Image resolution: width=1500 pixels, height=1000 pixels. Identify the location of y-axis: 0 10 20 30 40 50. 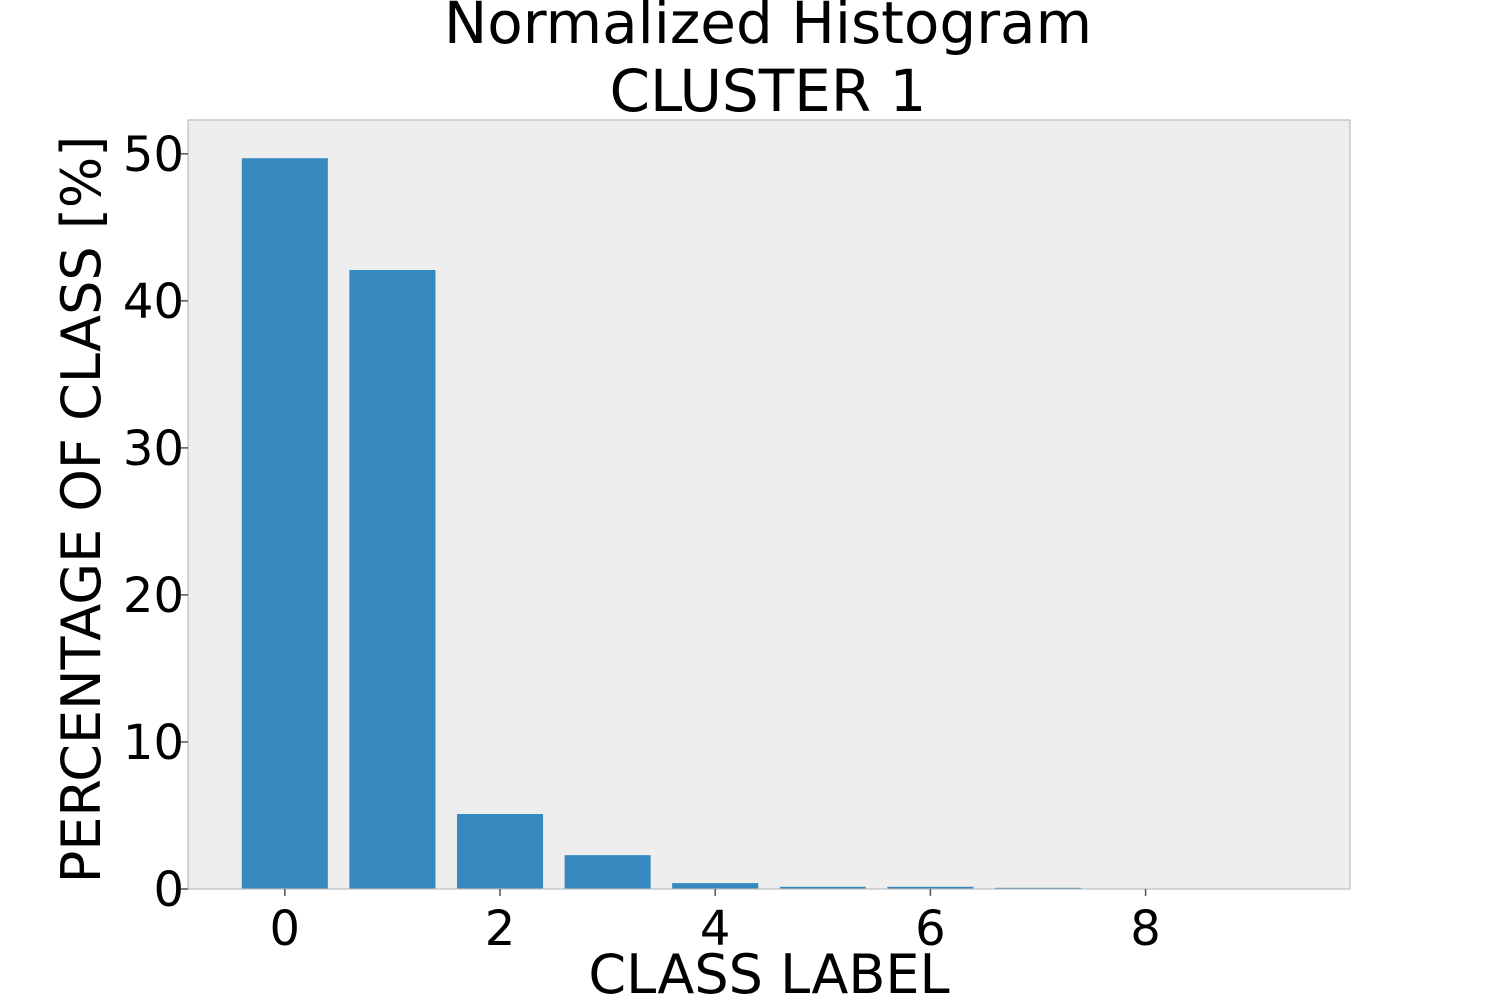
(155, 522).